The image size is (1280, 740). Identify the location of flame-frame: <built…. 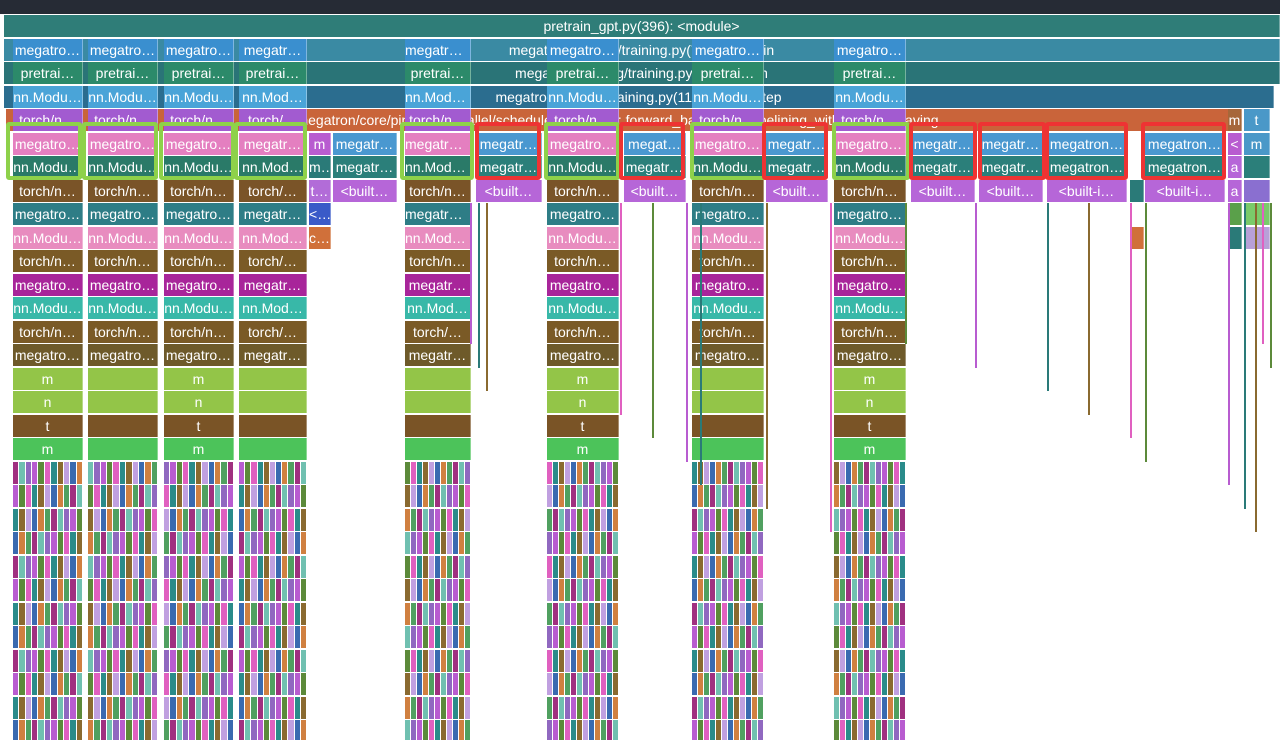
(943, 190).